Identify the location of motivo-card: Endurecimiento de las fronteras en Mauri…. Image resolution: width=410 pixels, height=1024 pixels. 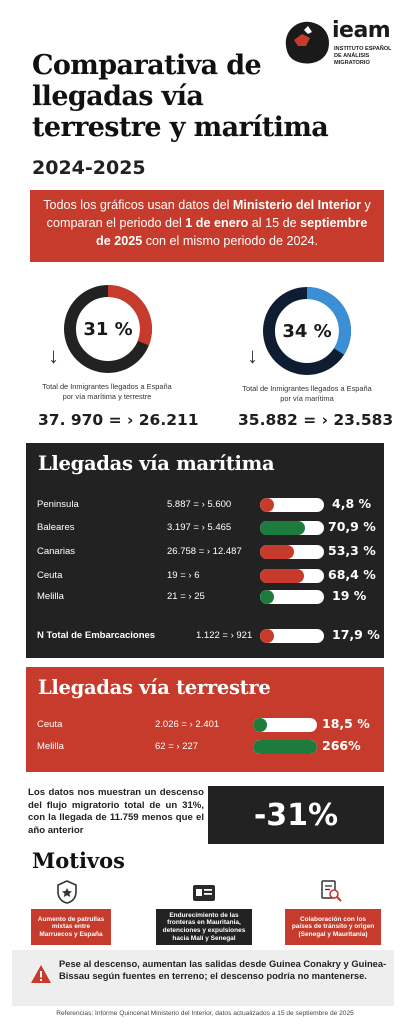
(204, 927).